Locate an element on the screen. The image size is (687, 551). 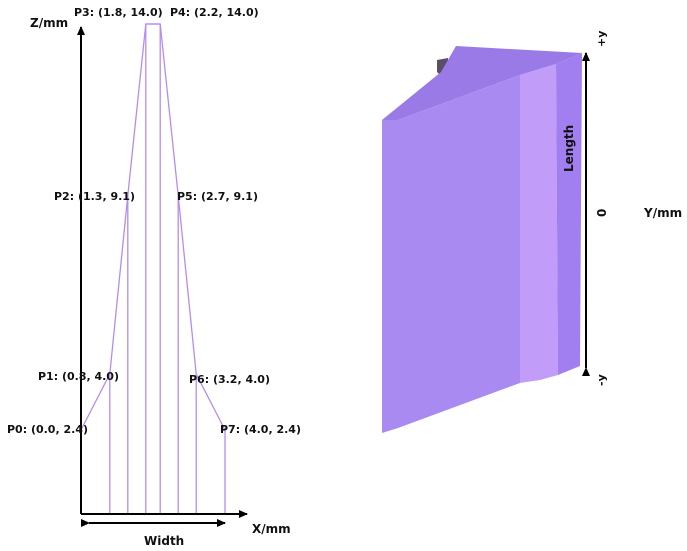
x-axis-label: X/mm is located at coordinates (271, 529).